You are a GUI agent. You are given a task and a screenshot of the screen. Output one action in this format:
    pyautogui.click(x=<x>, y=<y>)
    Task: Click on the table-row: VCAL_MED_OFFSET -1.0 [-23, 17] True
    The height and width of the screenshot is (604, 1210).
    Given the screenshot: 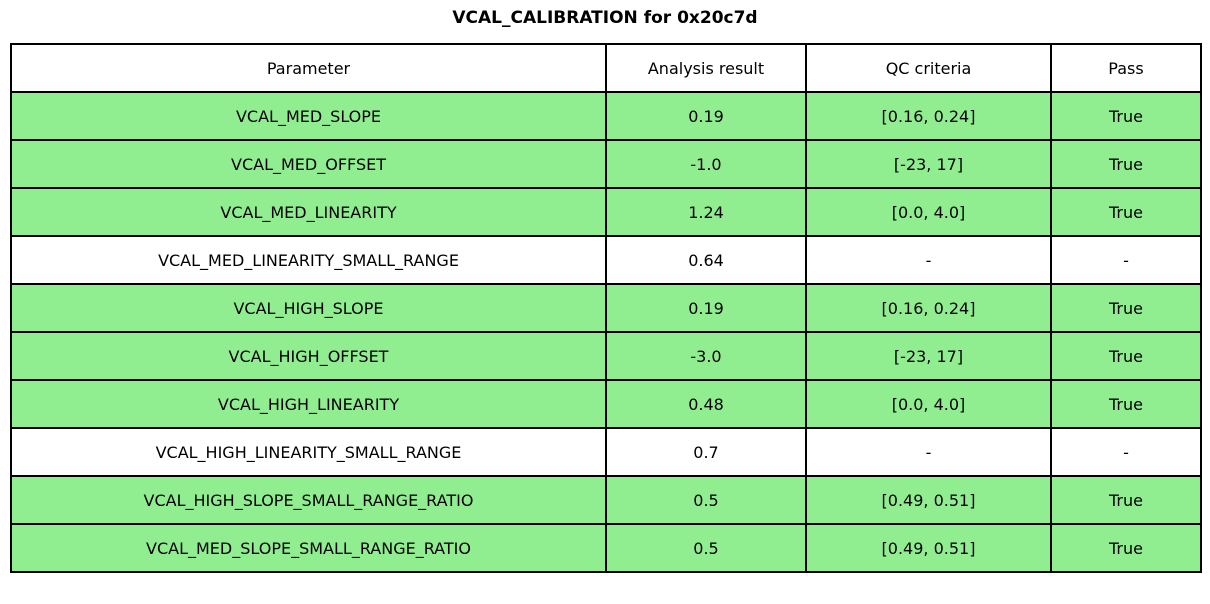 What is the action you would take?
    pyautogui.click(x=606, y=164)
    